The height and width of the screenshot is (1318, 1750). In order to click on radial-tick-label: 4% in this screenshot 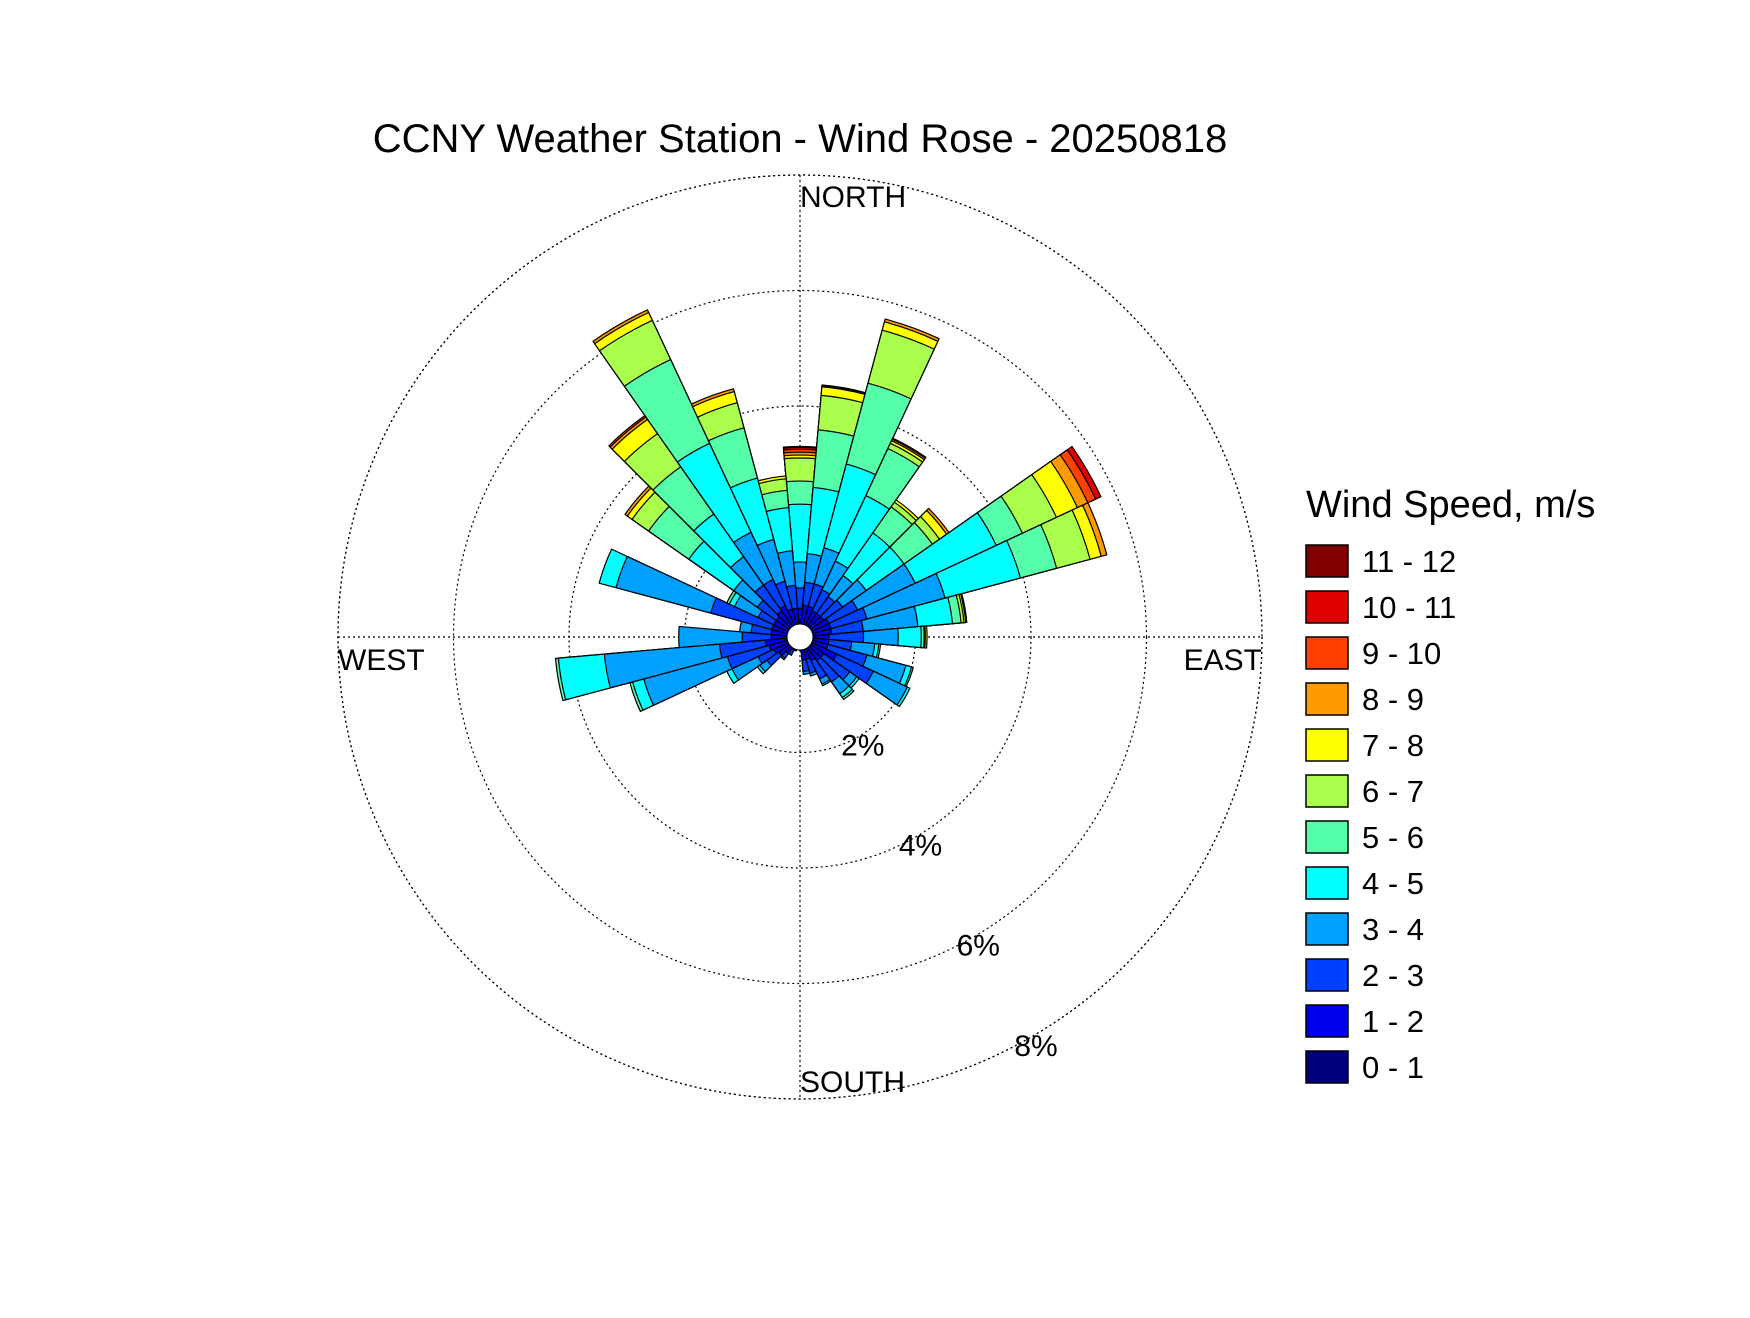, I will do `click(920, 846)`.